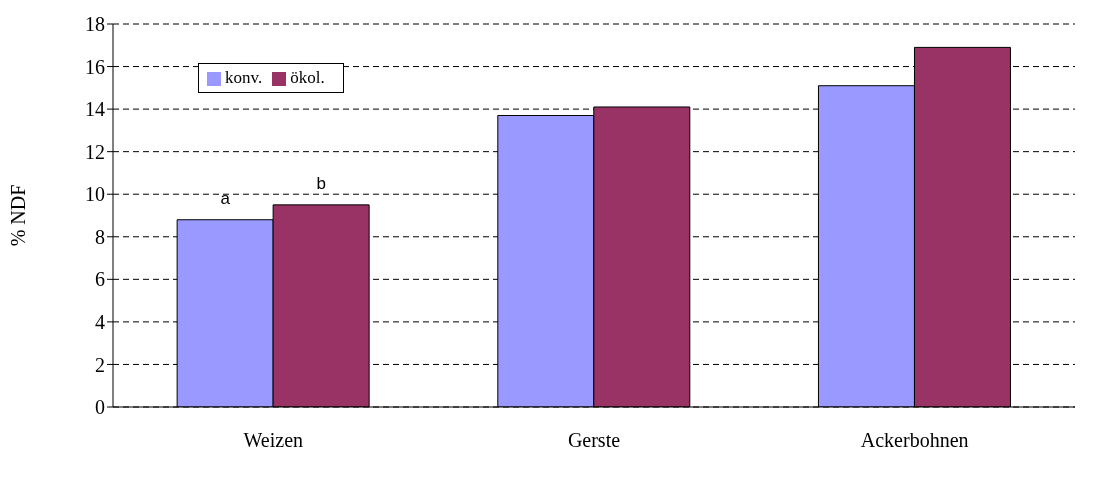  What do you see at coordinates (95, 66) in the screenshot?
I see `y-tick-label: 16` at bounding box center [95, 66].